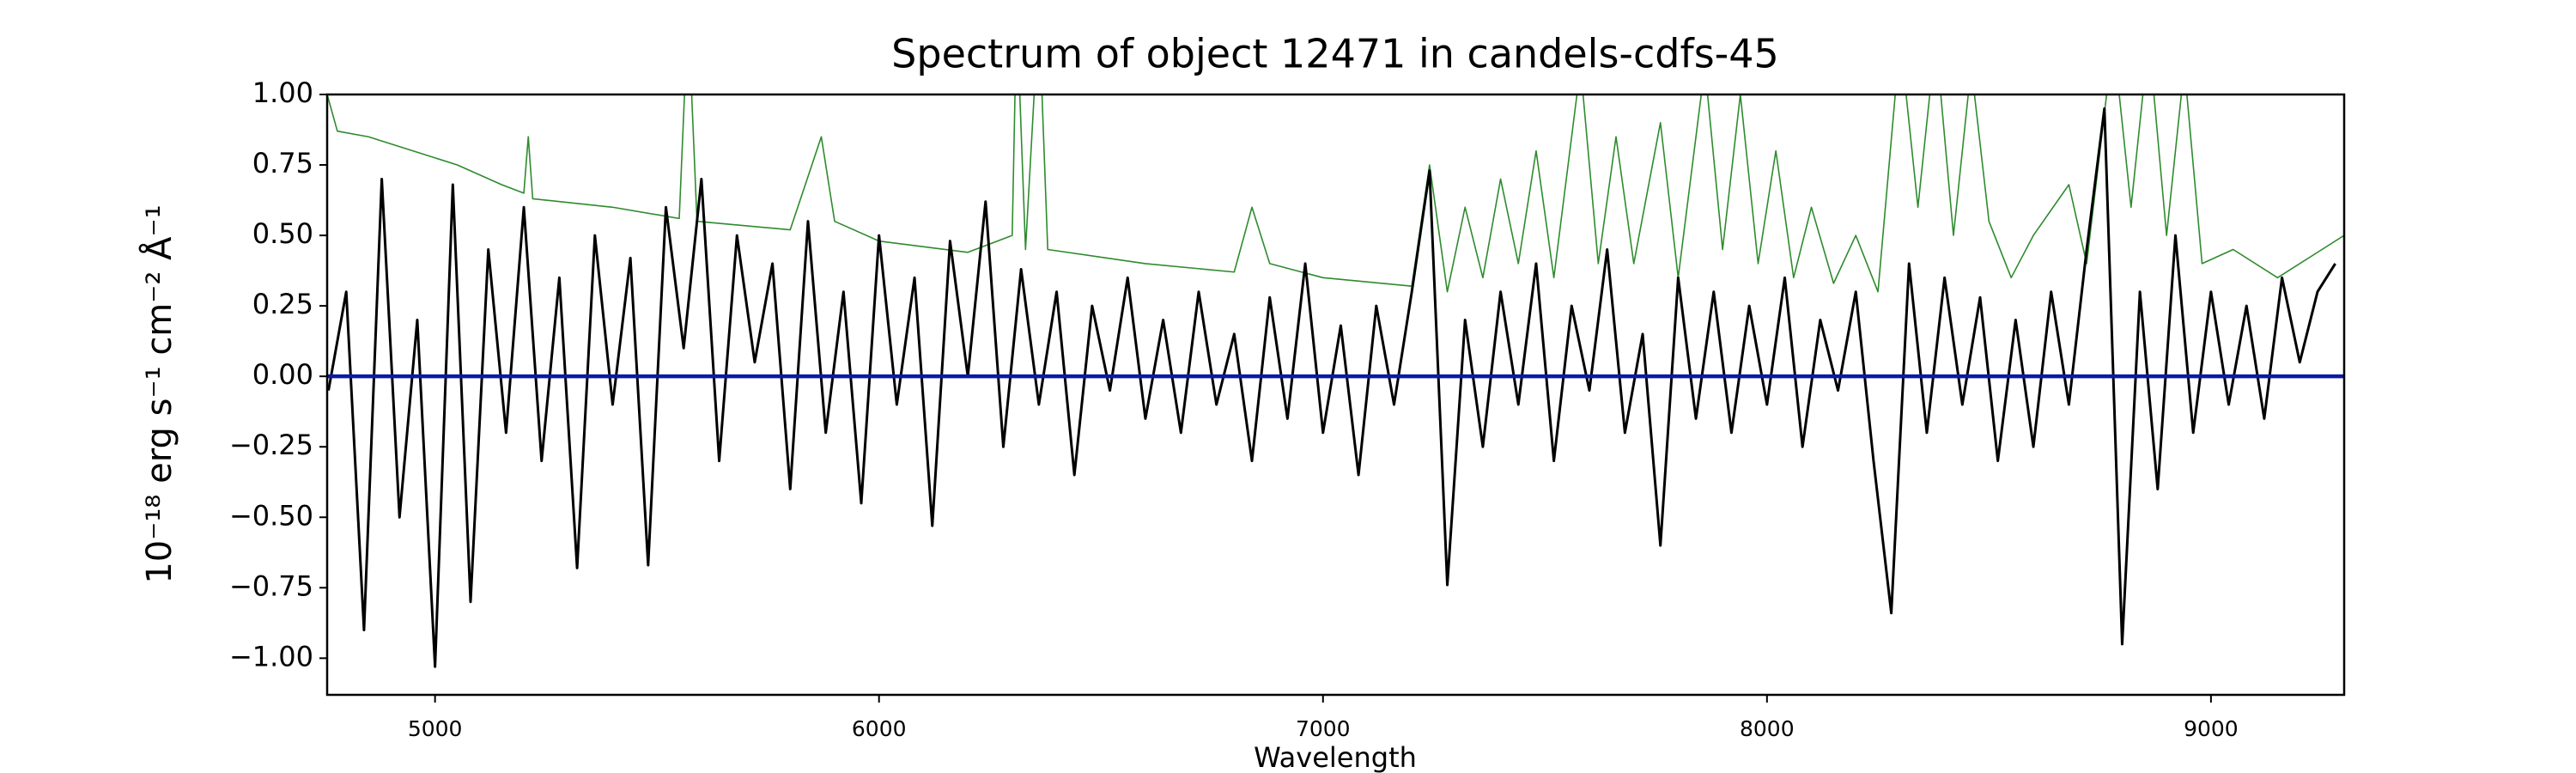  I want to click on x-tick-label: 8000, so click(1768, 728).